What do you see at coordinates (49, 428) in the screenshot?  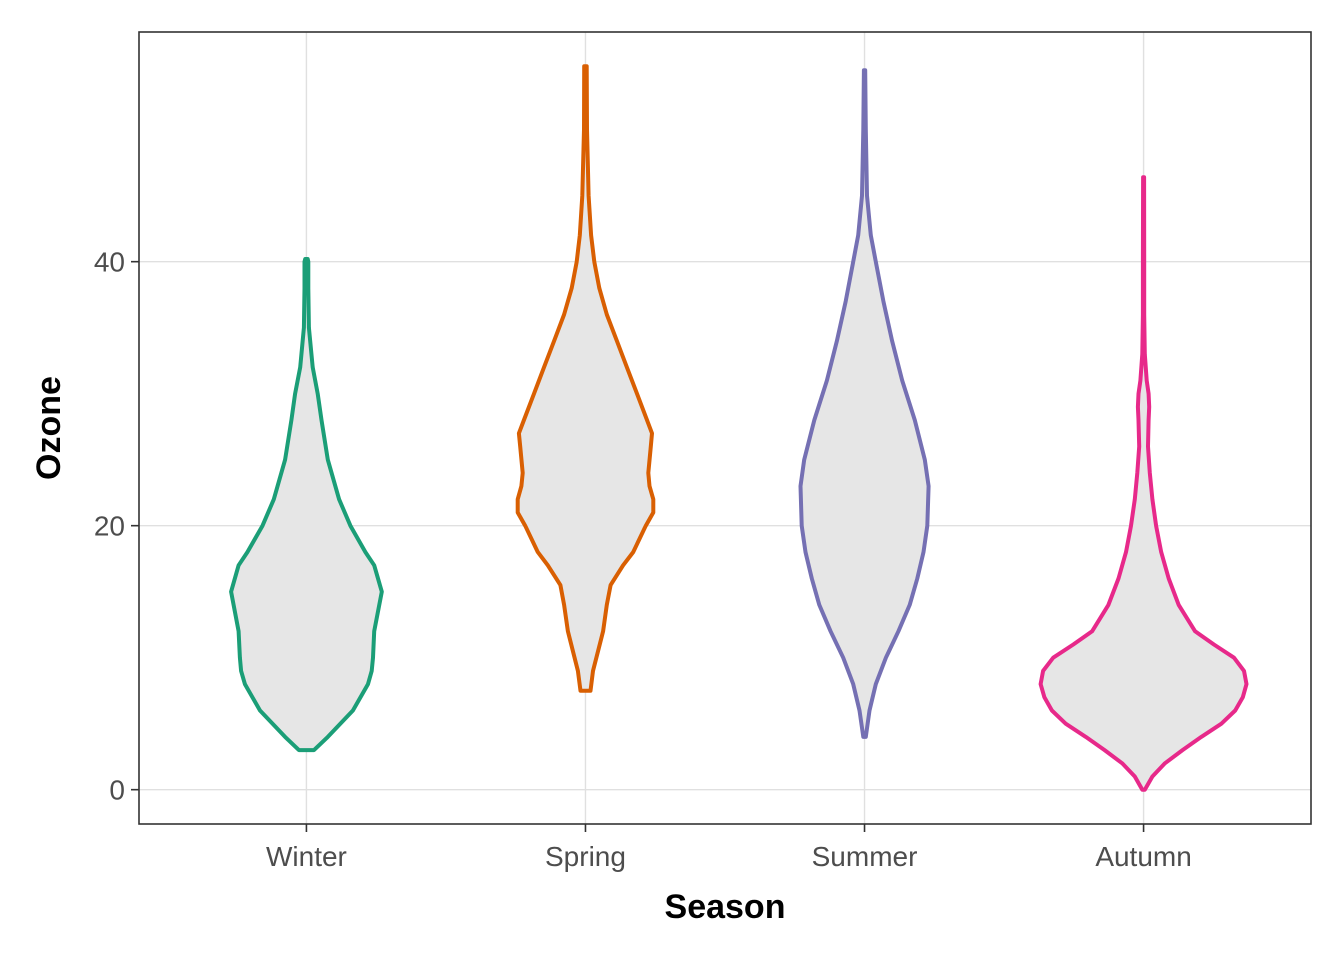 I see `y-axis-title: Ozone` at bounding box center [49, 428].